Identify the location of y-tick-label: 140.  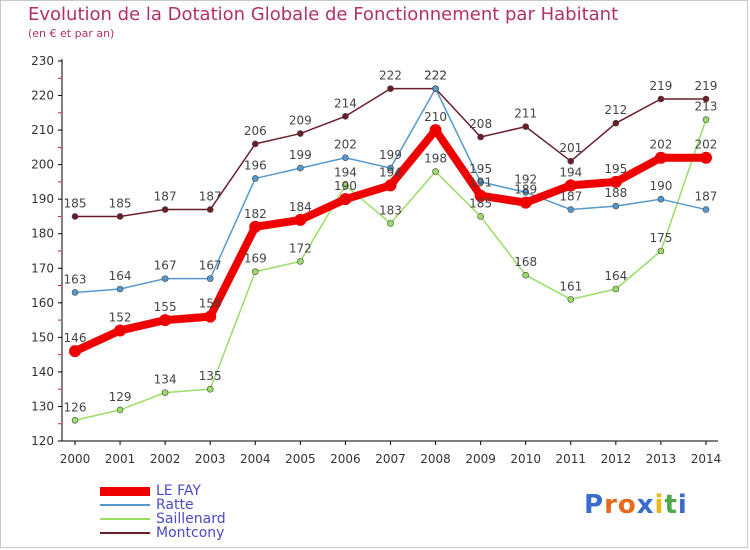
(42, 372).